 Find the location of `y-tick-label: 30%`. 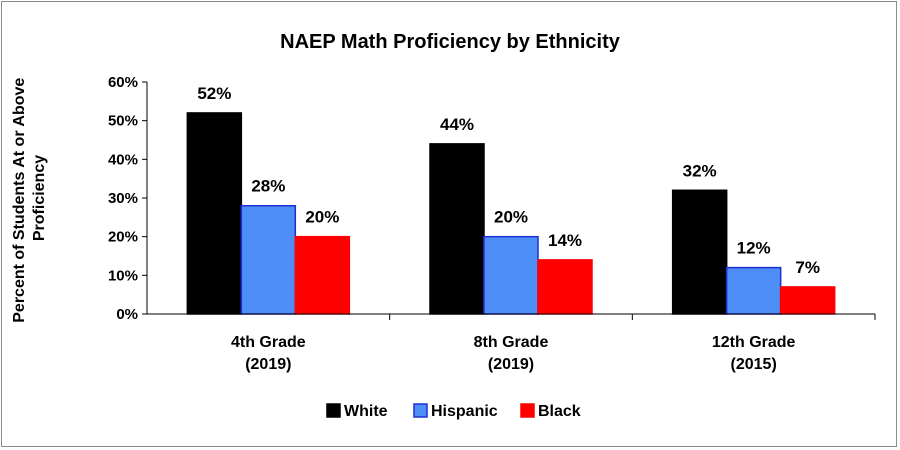

y-tick-label: 30% is located at coordinates (123, 198).